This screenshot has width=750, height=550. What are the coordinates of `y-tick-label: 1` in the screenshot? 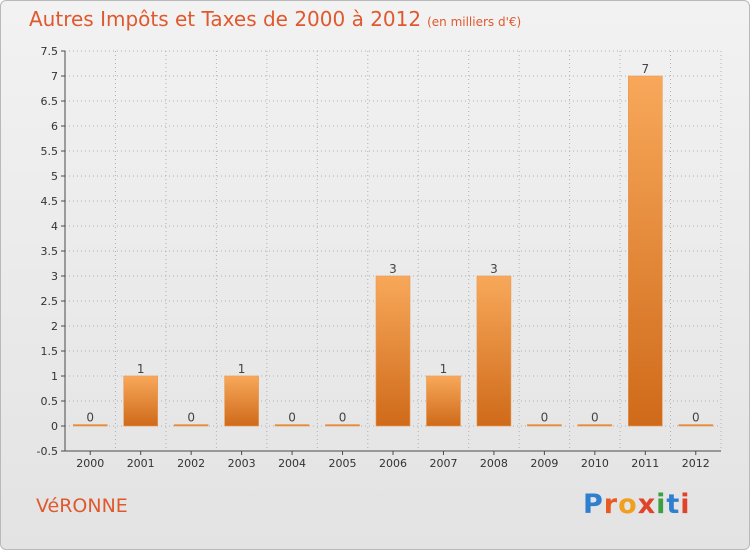 It's located at (54, 376).